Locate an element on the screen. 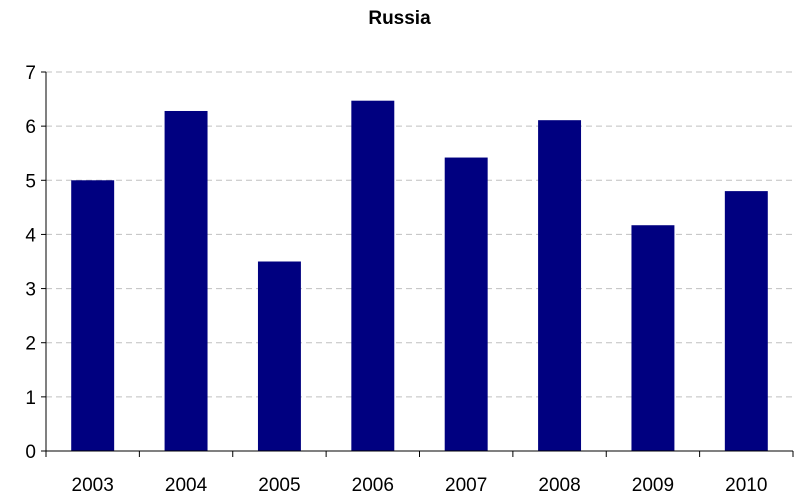 The image size is (799, 498). x-tick-label: 2005 is located at coordinates (279, 485).